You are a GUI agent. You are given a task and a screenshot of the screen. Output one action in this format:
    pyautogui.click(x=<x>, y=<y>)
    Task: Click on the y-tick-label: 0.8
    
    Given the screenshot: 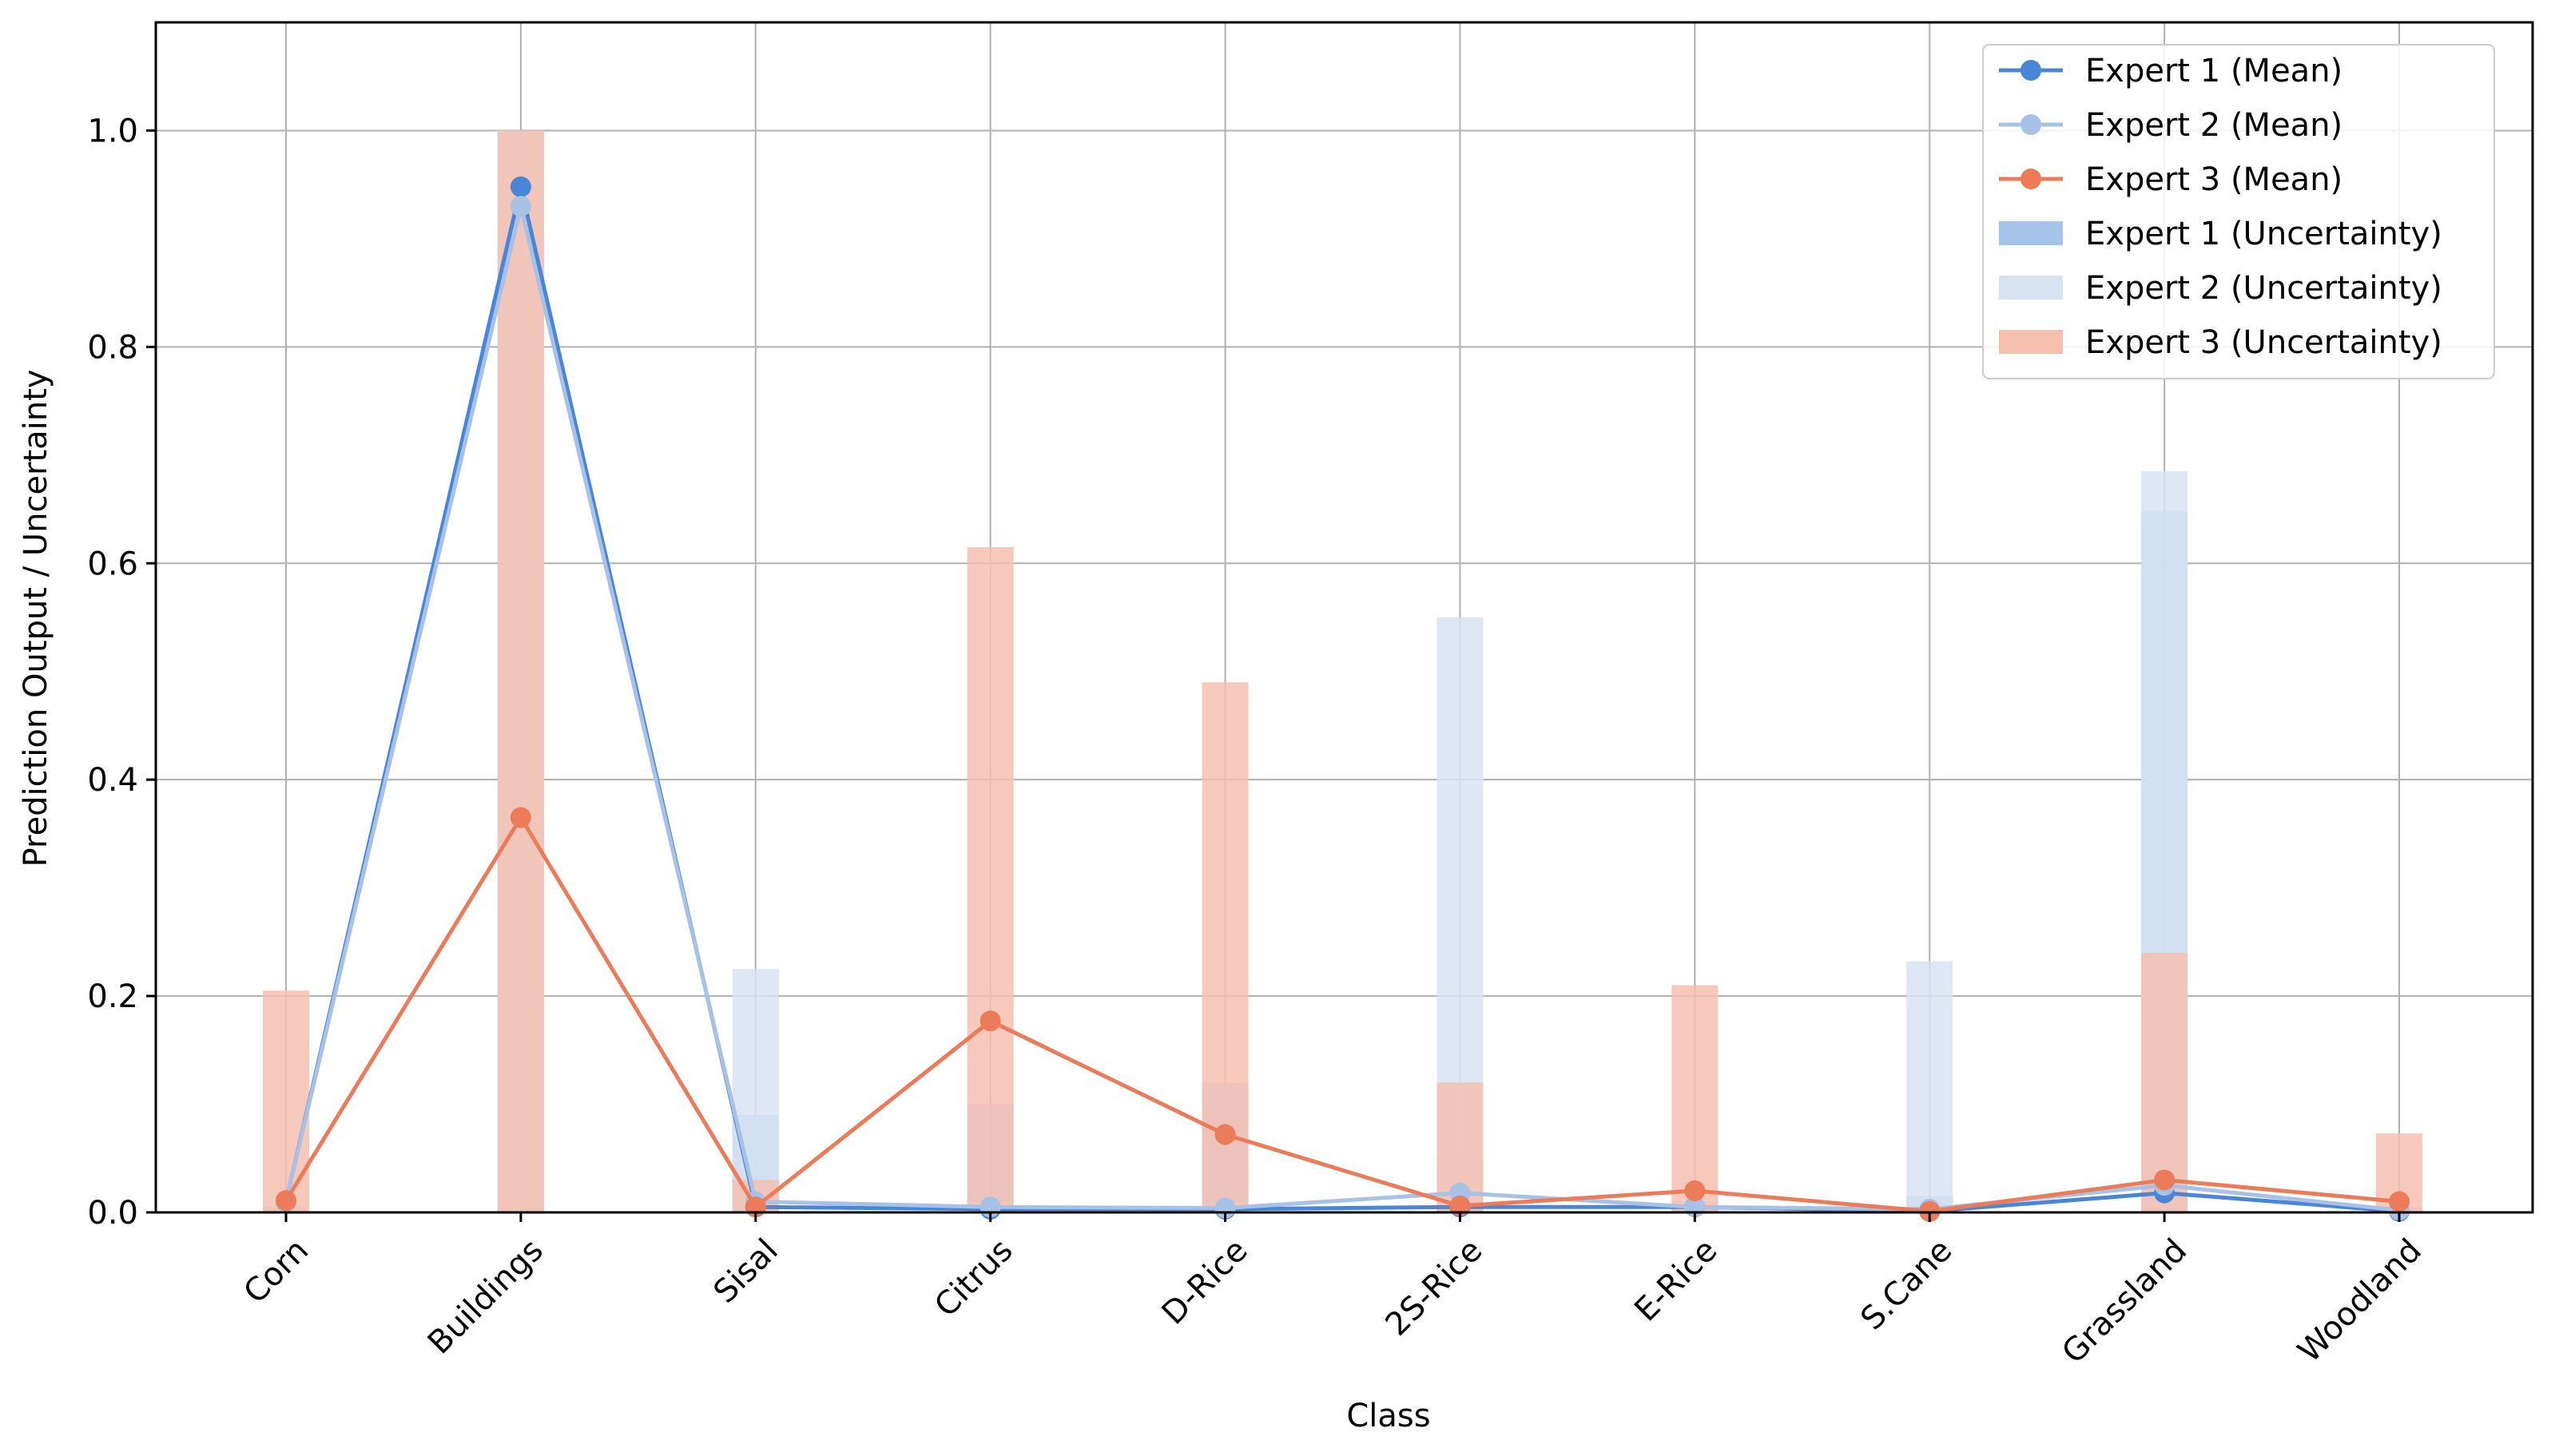 What is the action you would take?
    pyautogui.click(x=112, y=347)
    